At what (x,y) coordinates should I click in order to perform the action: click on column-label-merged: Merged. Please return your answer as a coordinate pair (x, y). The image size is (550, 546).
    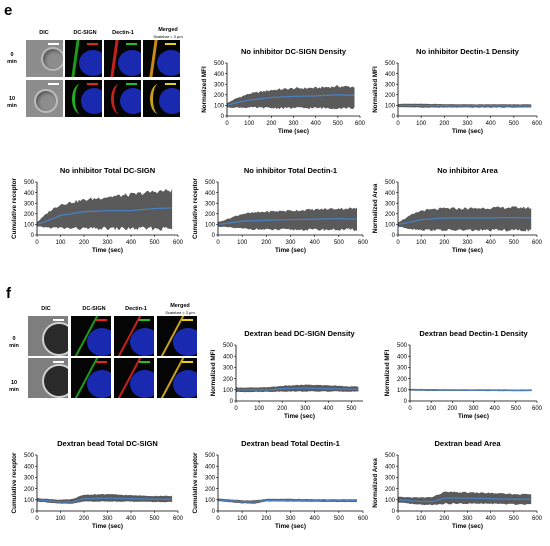
    Looking at the image, I should click on (168, 30).